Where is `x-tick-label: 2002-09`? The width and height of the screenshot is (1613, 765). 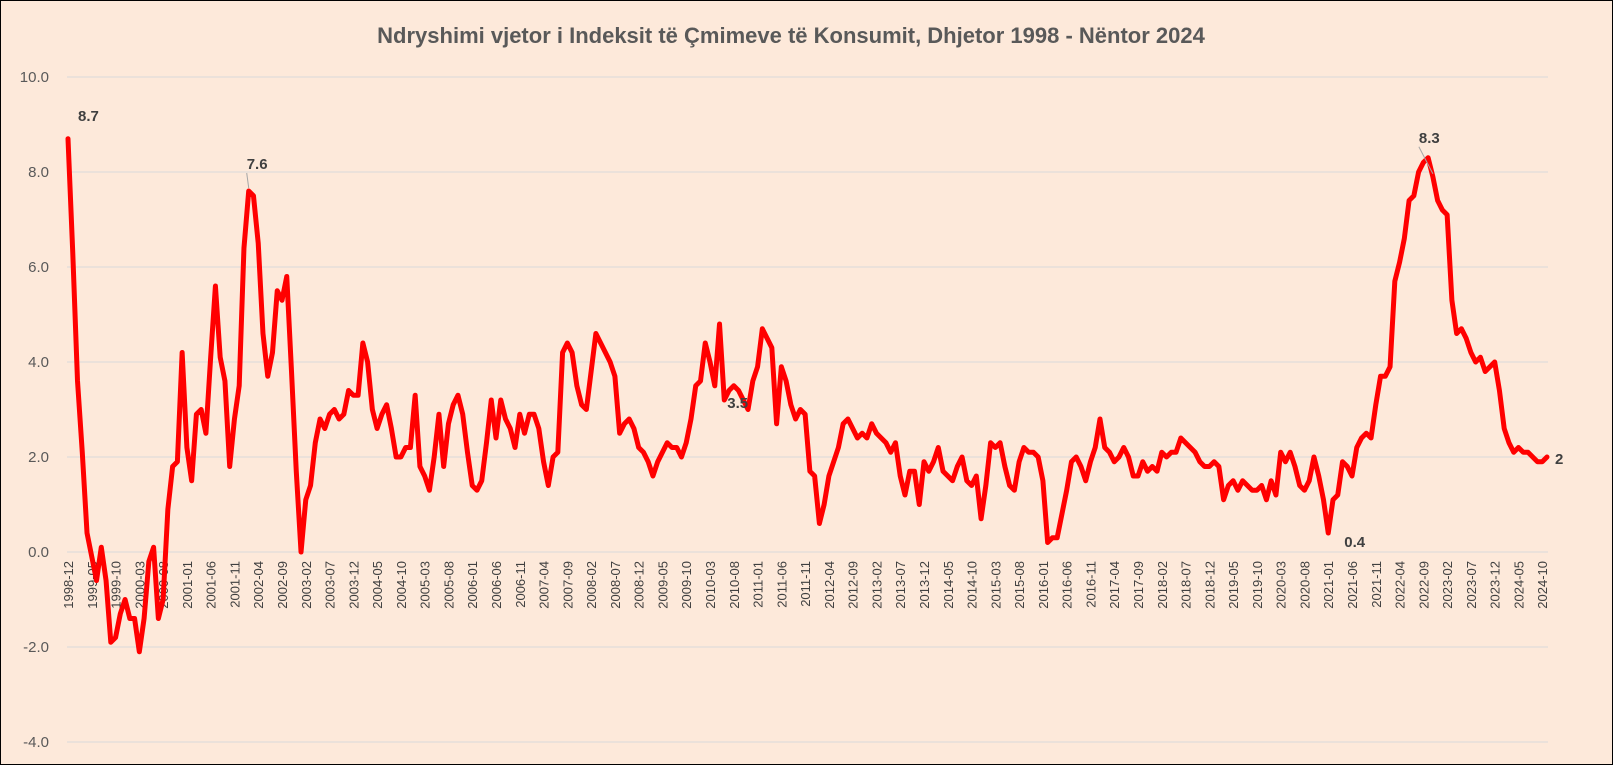
x-tick-label: 2002-09 is located at coordinates (282, 585).